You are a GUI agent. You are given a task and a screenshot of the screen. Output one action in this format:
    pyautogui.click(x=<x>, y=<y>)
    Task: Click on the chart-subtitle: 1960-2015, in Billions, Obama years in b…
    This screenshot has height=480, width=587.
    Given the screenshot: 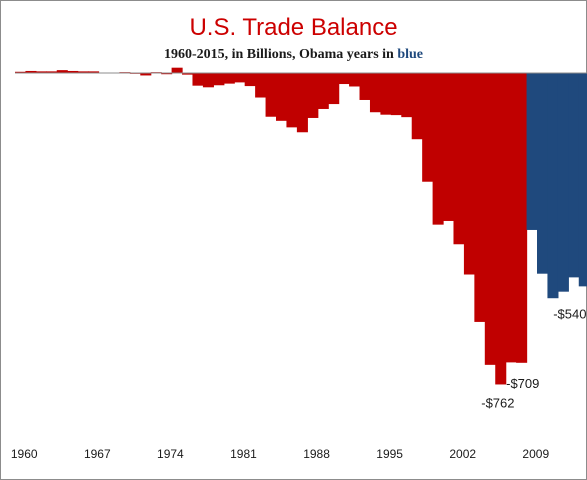 What is the action you would take?
    pyautogui.click(x=293, y=55)
    